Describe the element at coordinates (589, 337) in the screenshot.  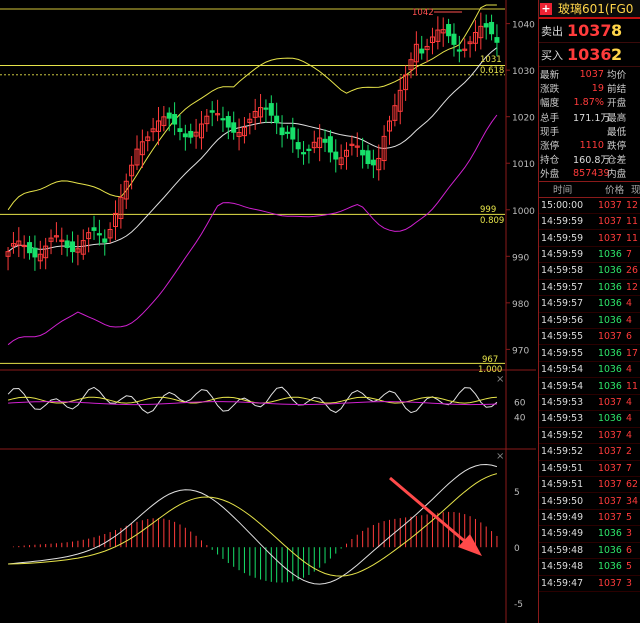
I see `tick-row: 14:59:55 1037 6` at that location.